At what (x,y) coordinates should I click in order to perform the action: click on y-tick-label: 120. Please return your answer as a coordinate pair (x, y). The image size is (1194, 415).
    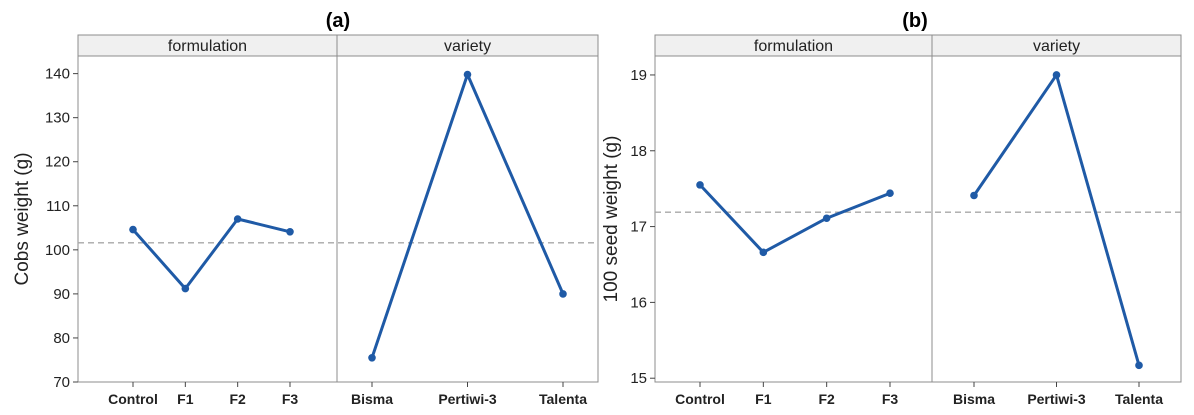
    Looking at the image, I should click on (57, 162).